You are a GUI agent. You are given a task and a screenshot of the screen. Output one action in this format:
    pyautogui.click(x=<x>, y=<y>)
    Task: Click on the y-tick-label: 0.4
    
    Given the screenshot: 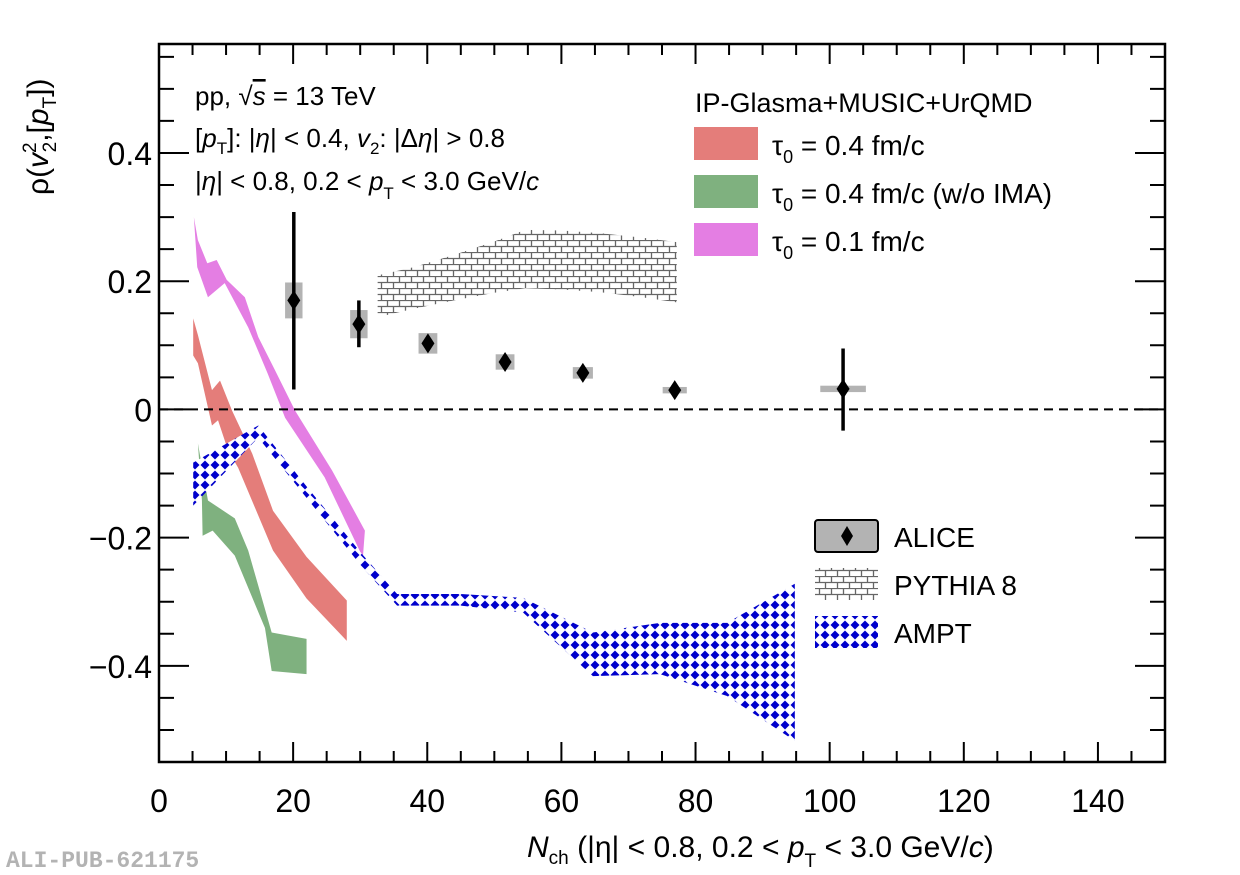 What is the action you would take?
    pyautogui.click(x=130, y=154)
    